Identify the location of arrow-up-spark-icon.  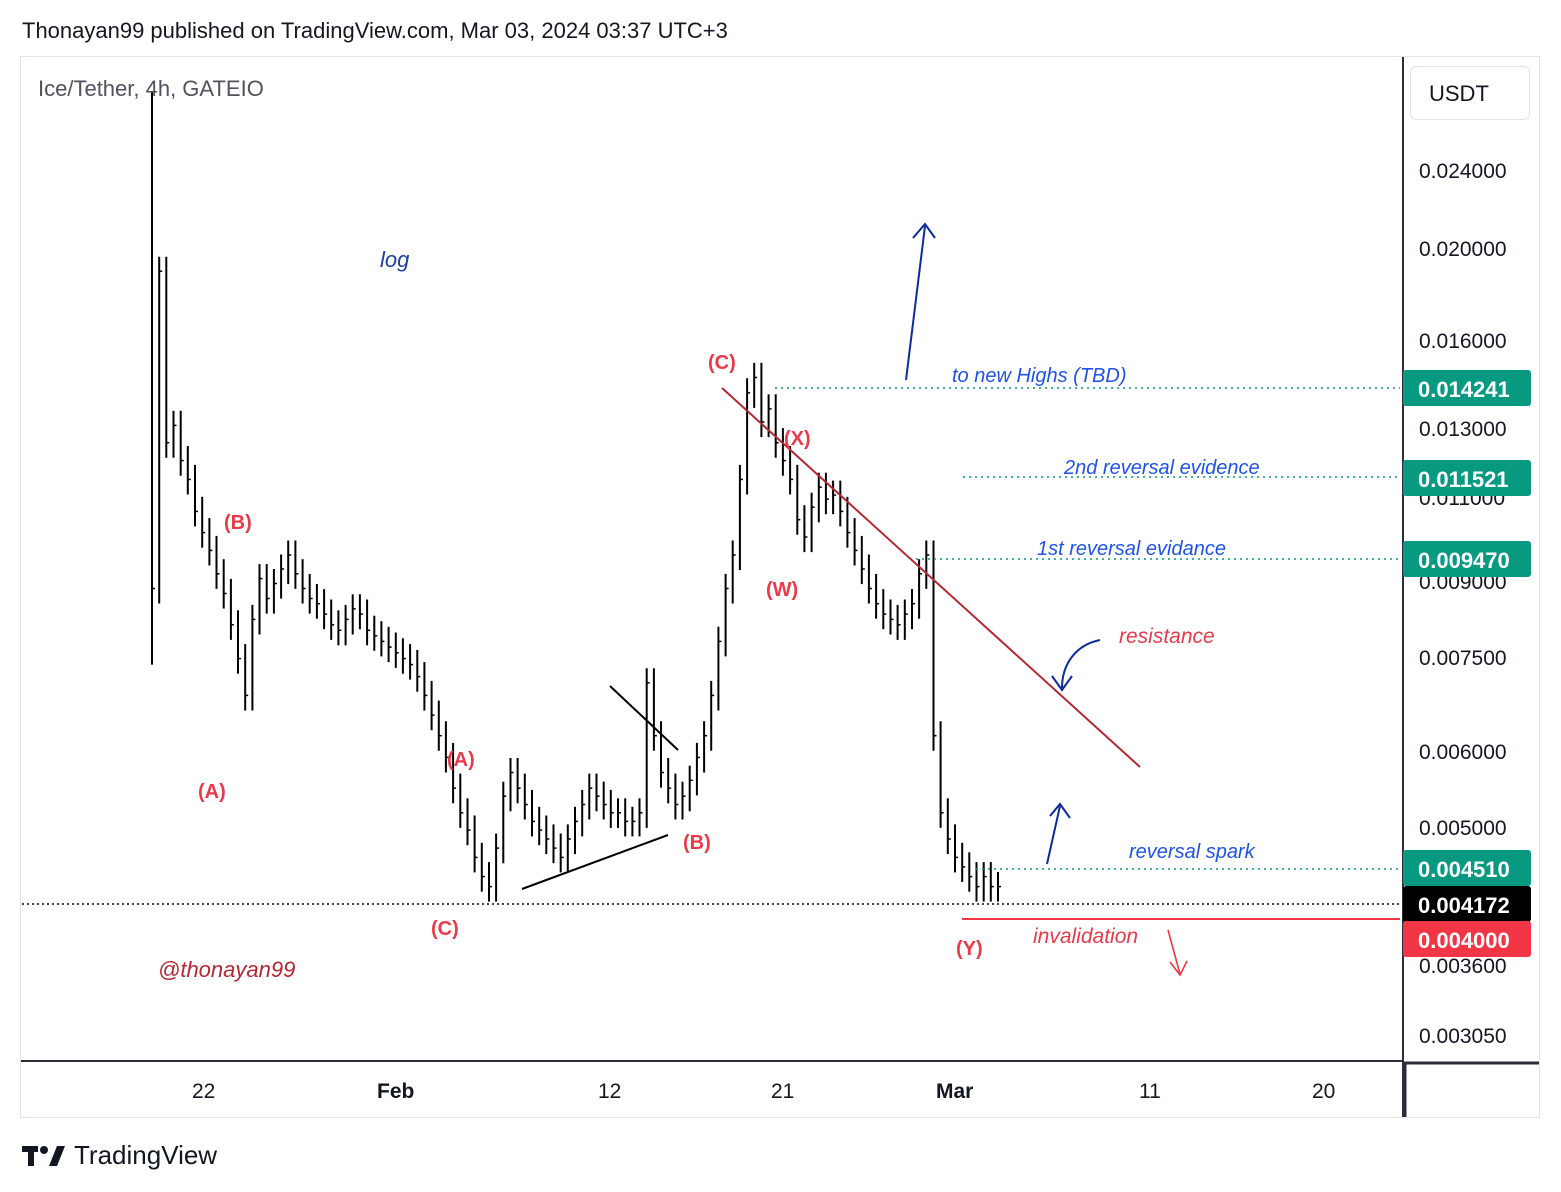
(1058, 833).